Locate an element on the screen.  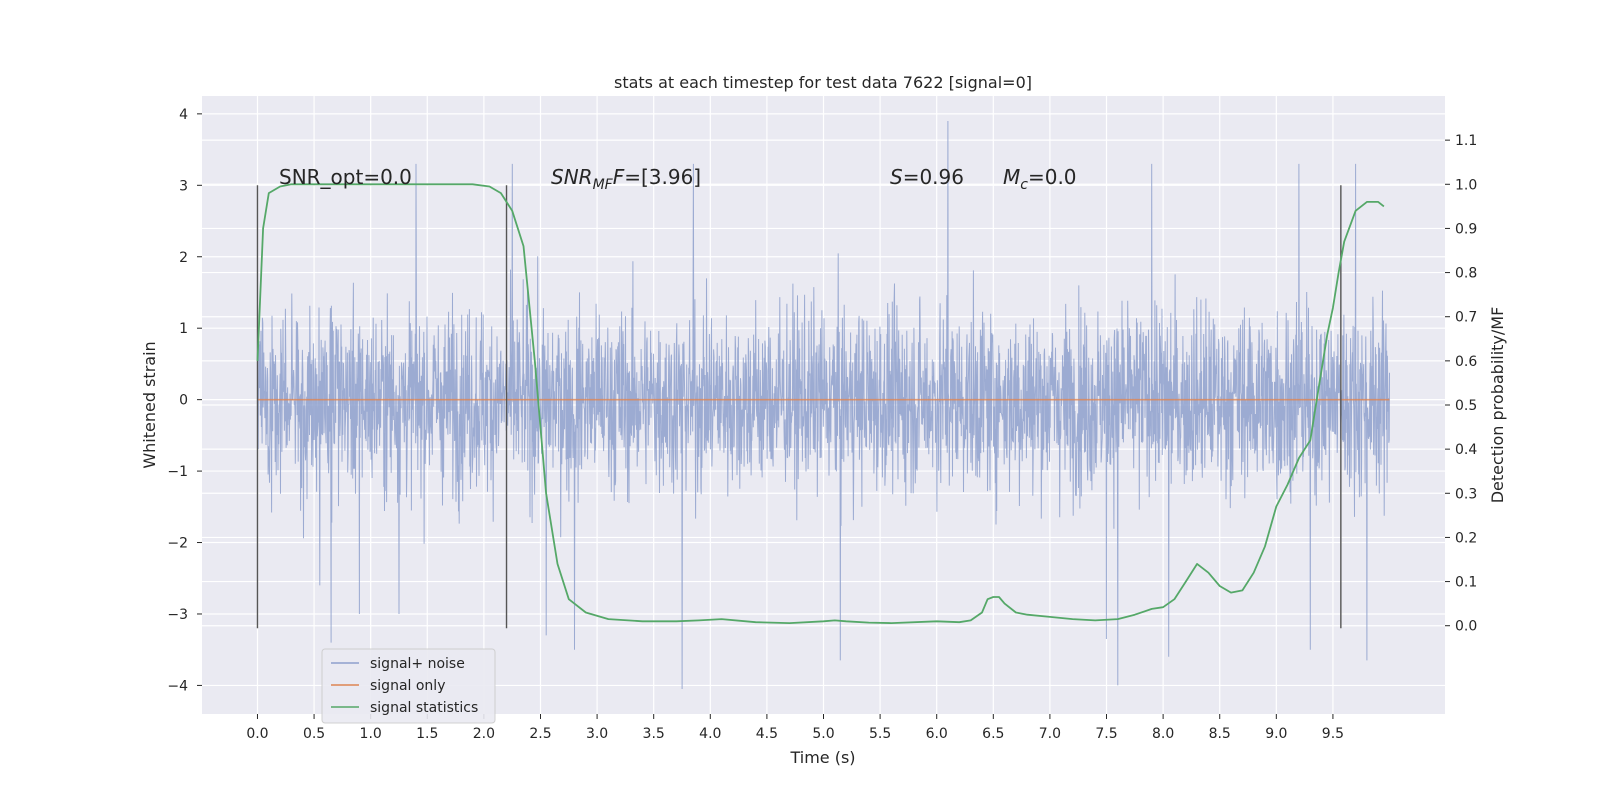
annotation-snr-mf: SNRMFF=[3.96] is located at coordinates (626, 179).